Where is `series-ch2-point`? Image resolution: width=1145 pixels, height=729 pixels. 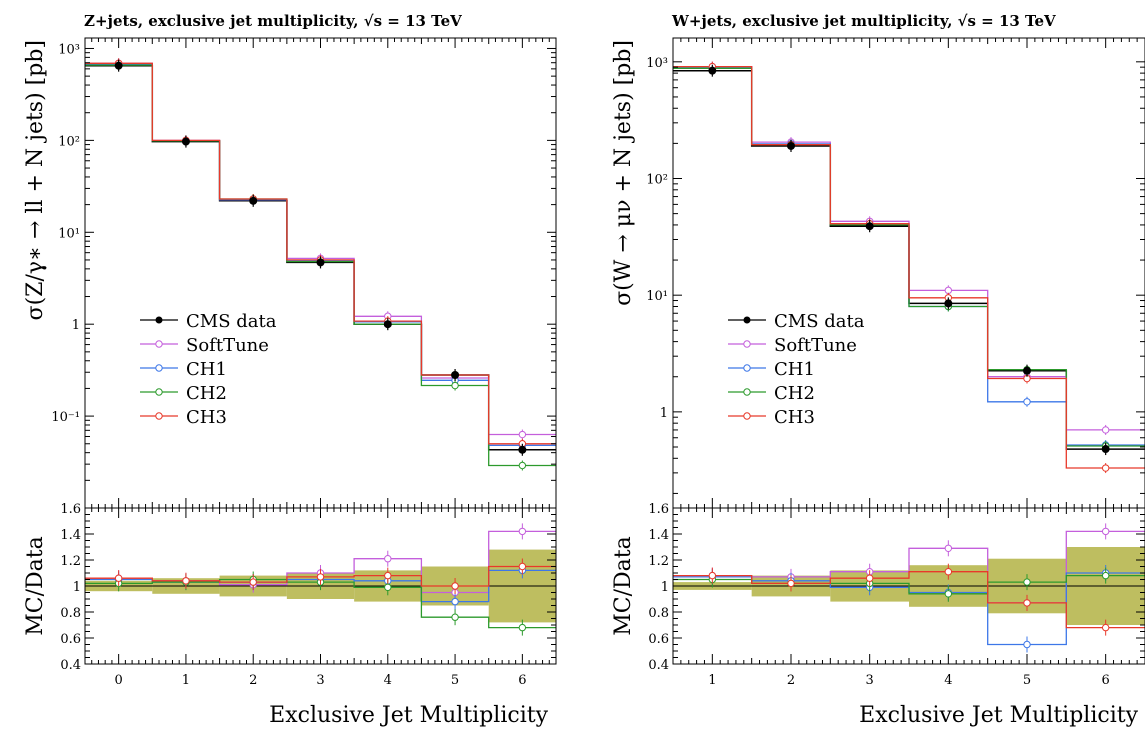 series-ch2-point is located at coordinates (522, 465).